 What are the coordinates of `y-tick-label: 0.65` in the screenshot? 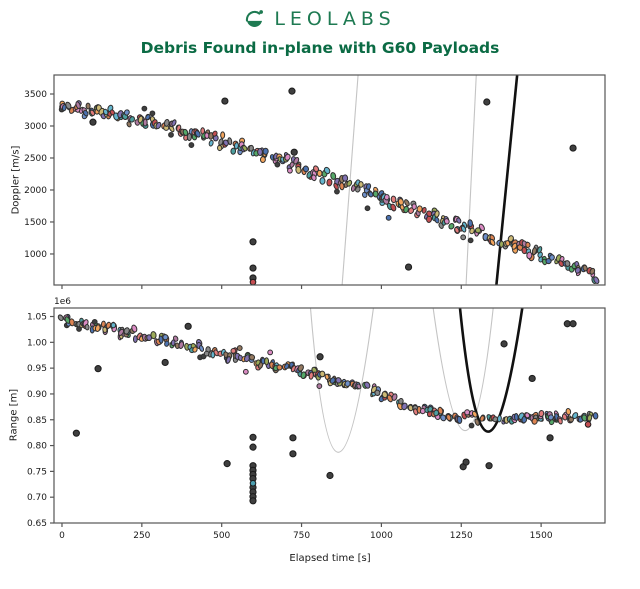 It's located at (37, 524).